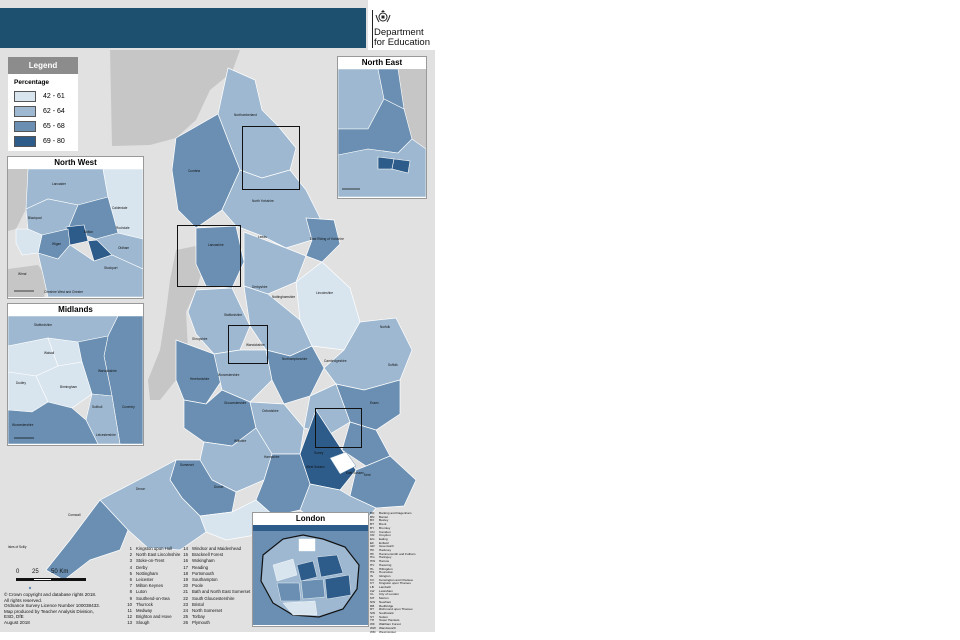 This screenshot has height=640, width=960. I want to click on focus-box-north-west, so click(209, 256).